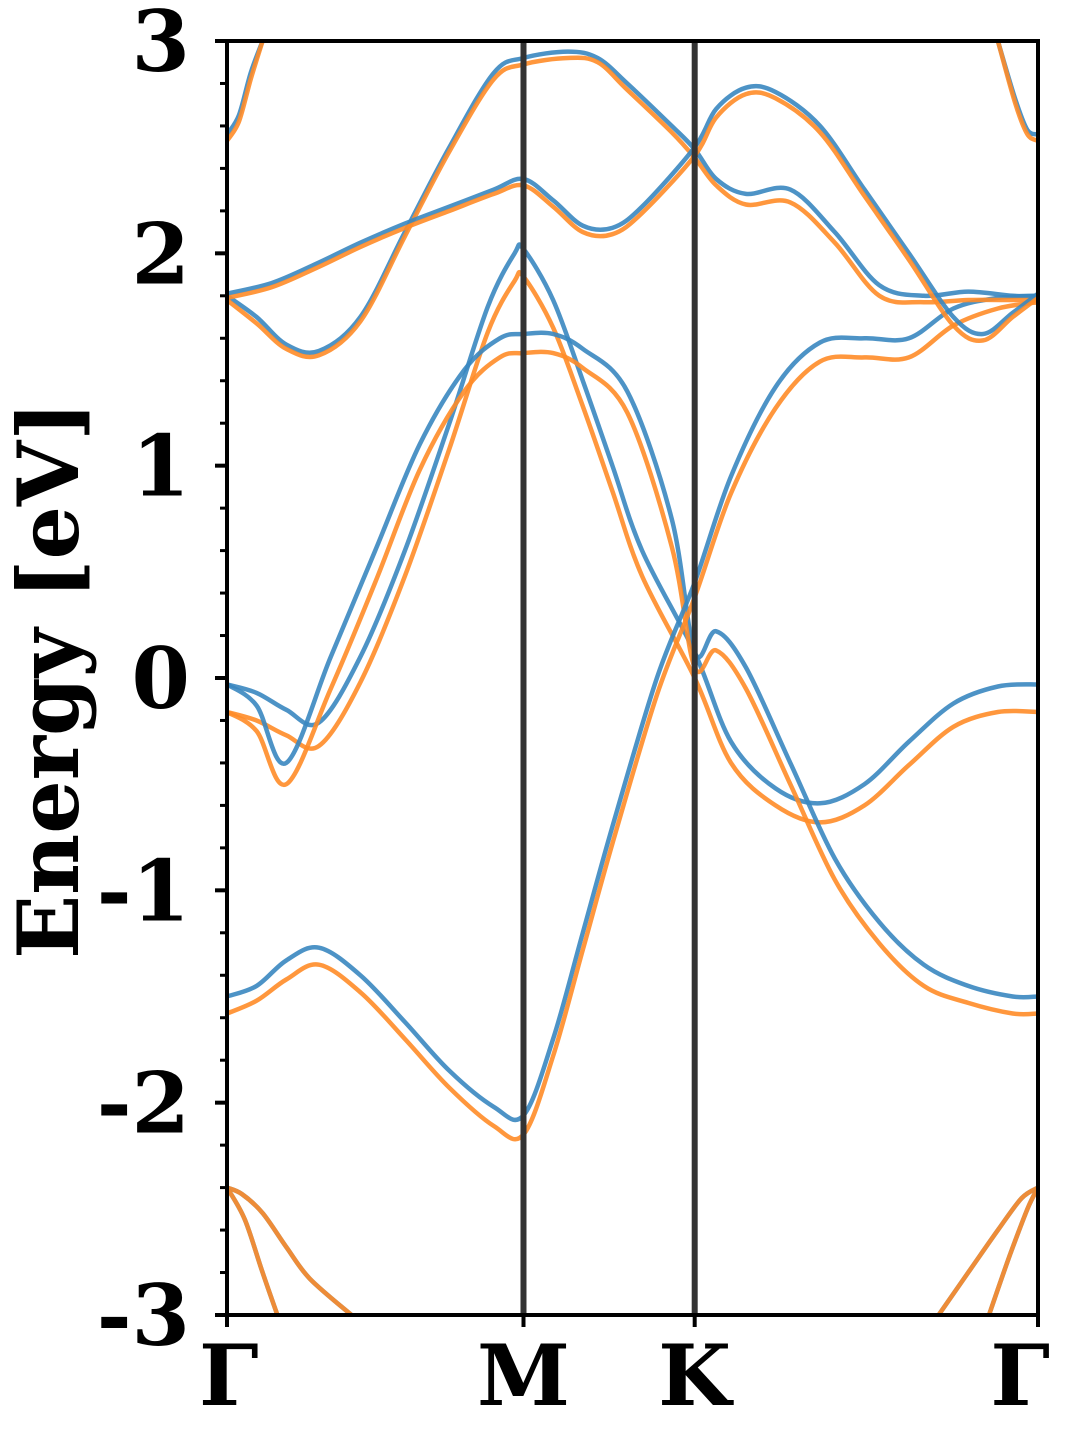  I want to click on y-tick-label-0: 3, so click(161, 45).